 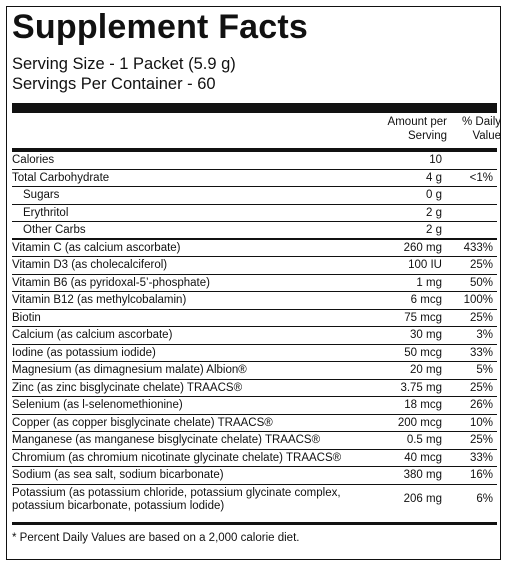 I want to click on nutrient-amount: 50 mcg, so click(x=423, y=352).